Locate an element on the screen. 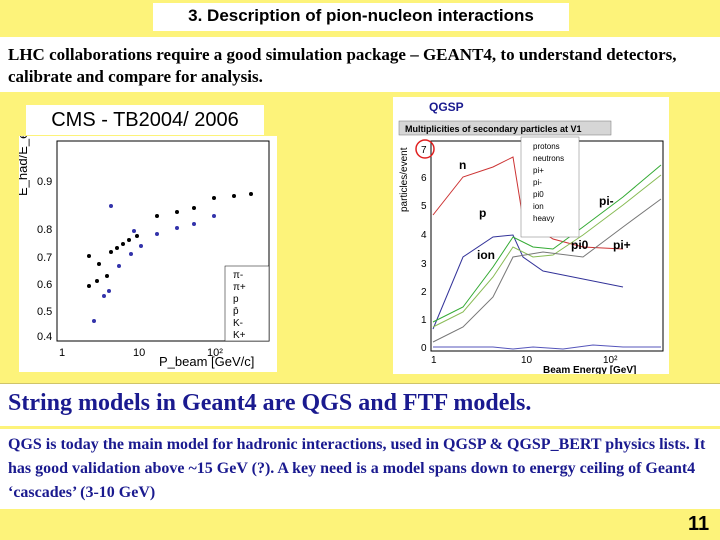 Image resolution: width=720 pixels, height=540 pixels. right-ytick: 7 is located at coordinates (424, 150).